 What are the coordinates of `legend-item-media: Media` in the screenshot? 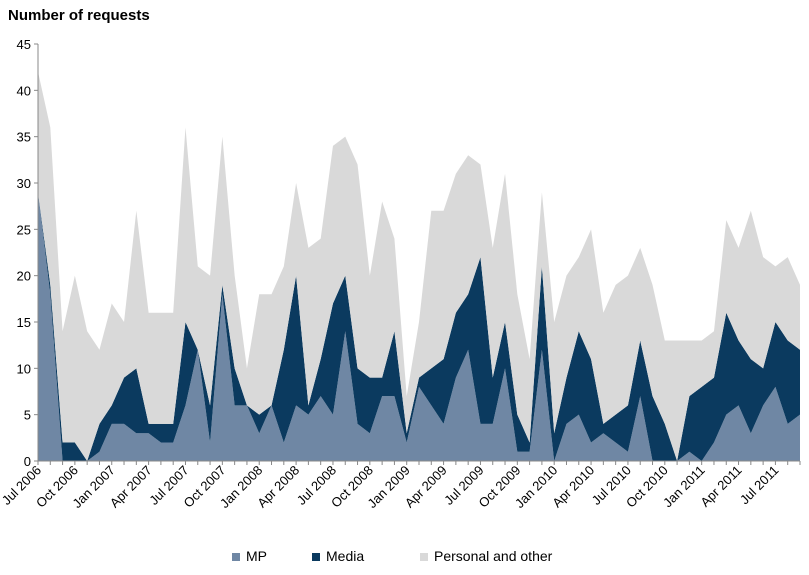 It's located at (338, 556).